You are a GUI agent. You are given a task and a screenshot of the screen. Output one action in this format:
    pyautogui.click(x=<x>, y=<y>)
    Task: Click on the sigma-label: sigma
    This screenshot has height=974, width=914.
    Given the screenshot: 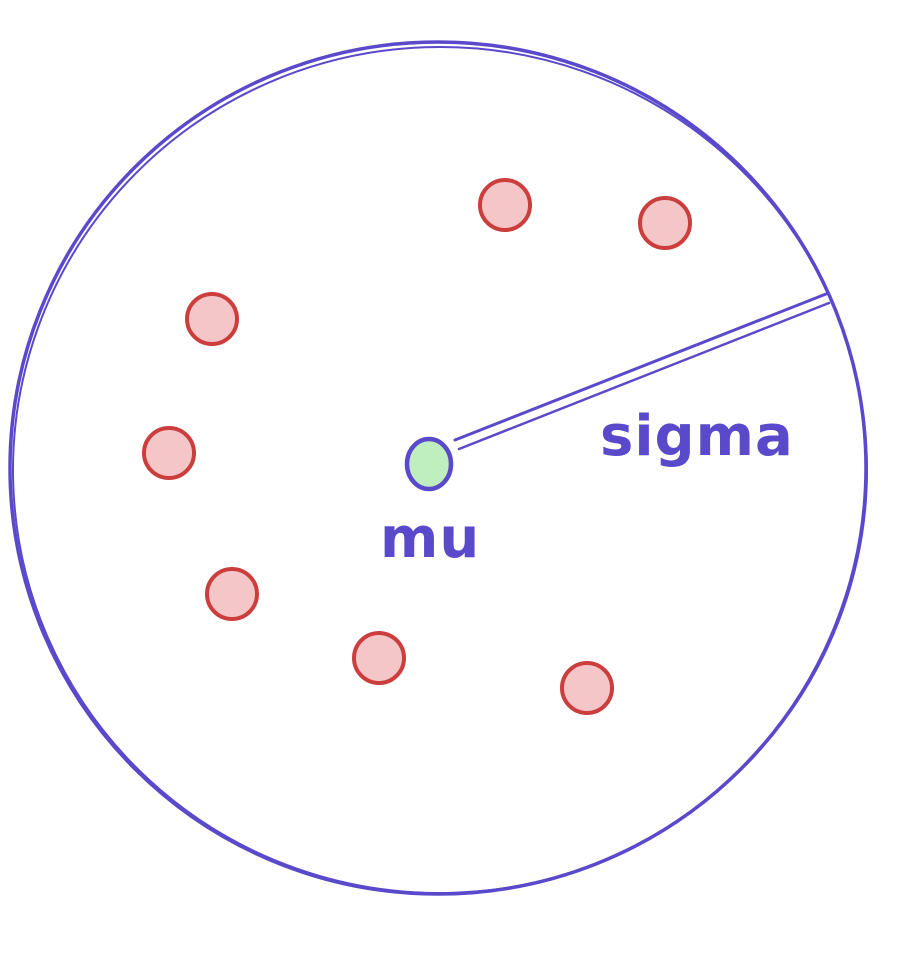 What is the action you would take?
    pyautogui.click(x=697, y=436)
    